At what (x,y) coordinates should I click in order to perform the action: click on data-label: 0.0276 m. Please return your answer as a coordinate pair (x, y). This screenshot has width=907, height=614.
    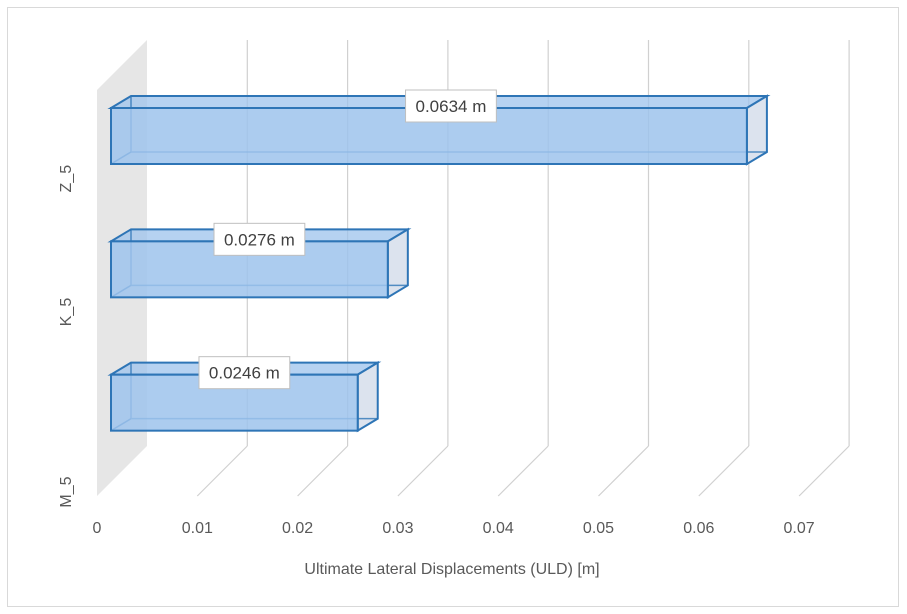
    Looking at the image, I should click on (259, 239).